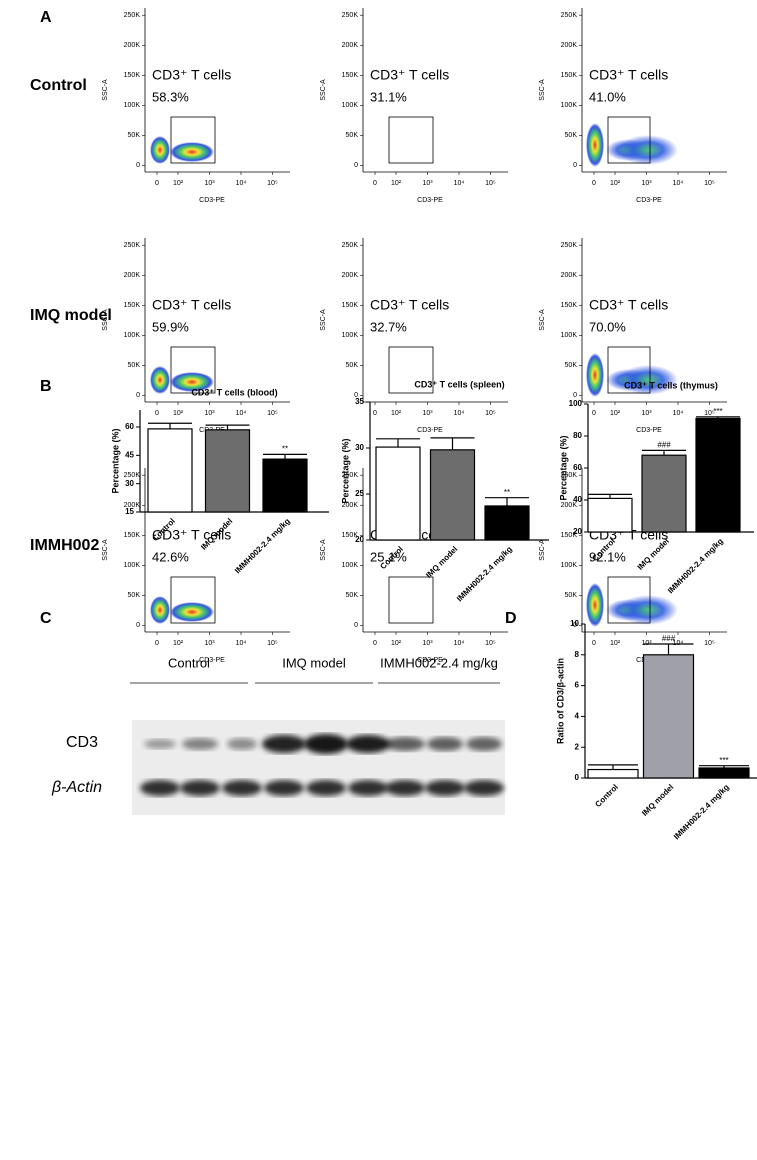  I want to click on panel-label: C, so click(46, 618).